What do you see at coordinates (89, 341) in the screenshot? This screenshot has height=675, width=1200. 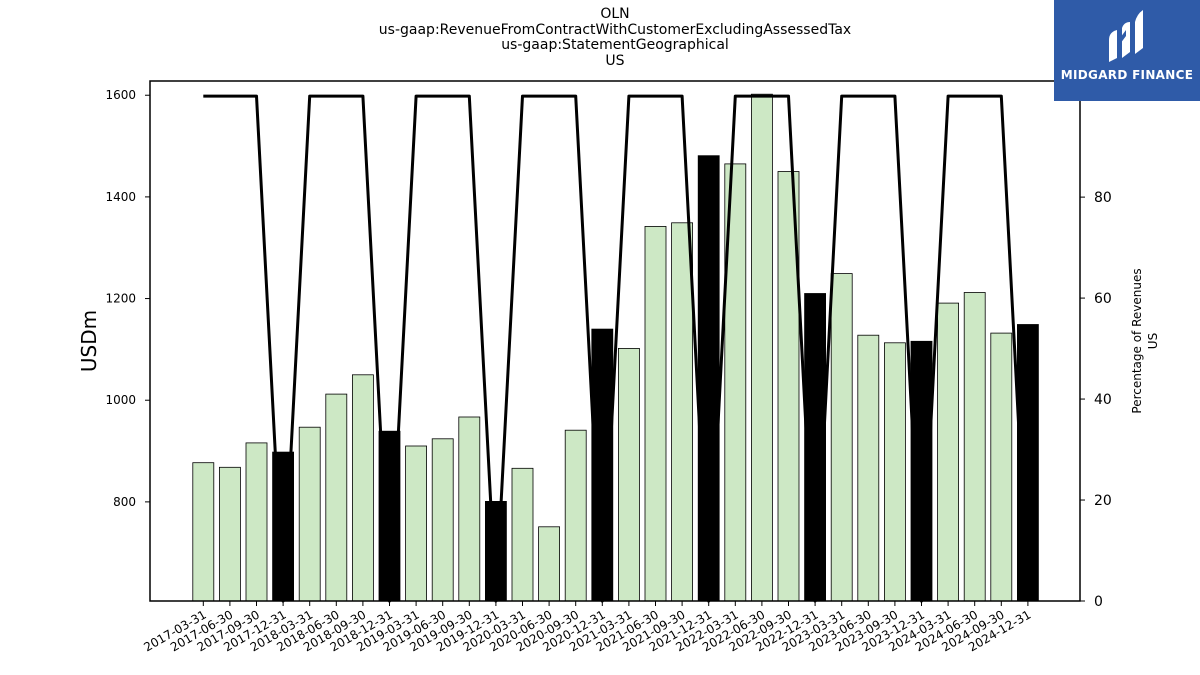 I see `y-axis-label: USDm` at bounding box center [89, 341].